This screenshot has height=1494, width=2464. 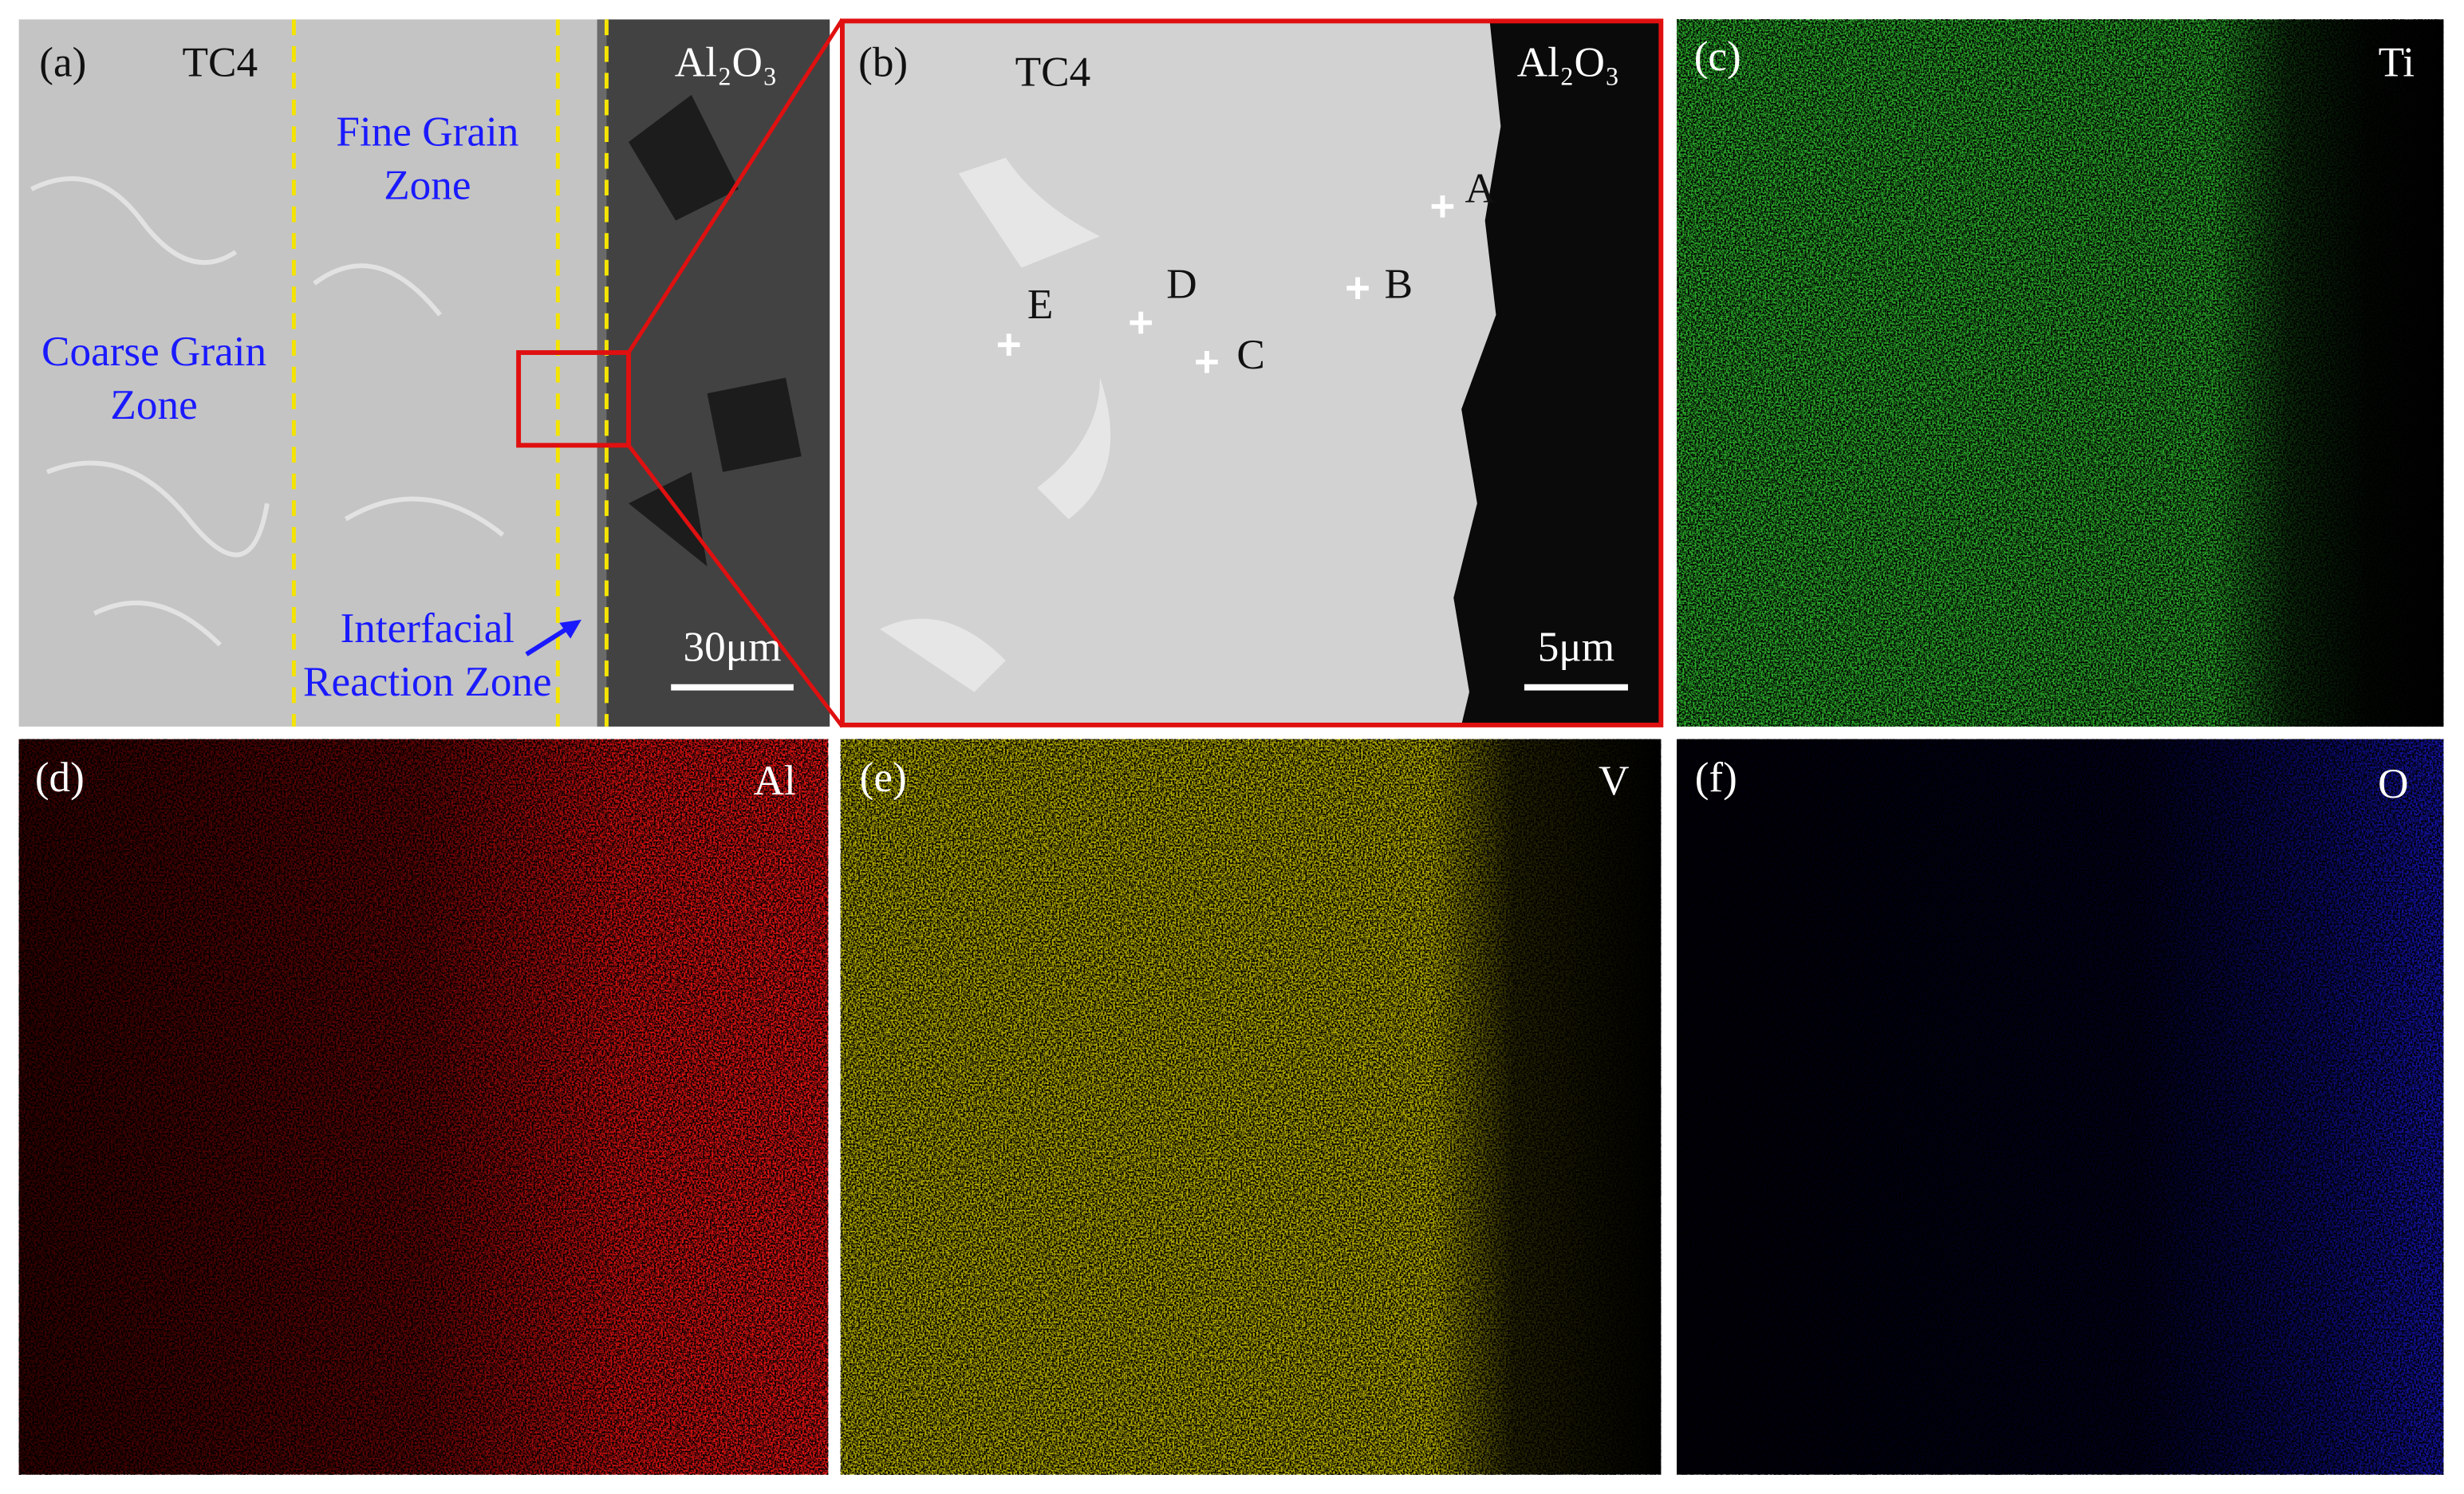 What do you see at coordinates (1399, 283) in the screenshot?
I see `point-label: B` at bounding box center [1399, 283].